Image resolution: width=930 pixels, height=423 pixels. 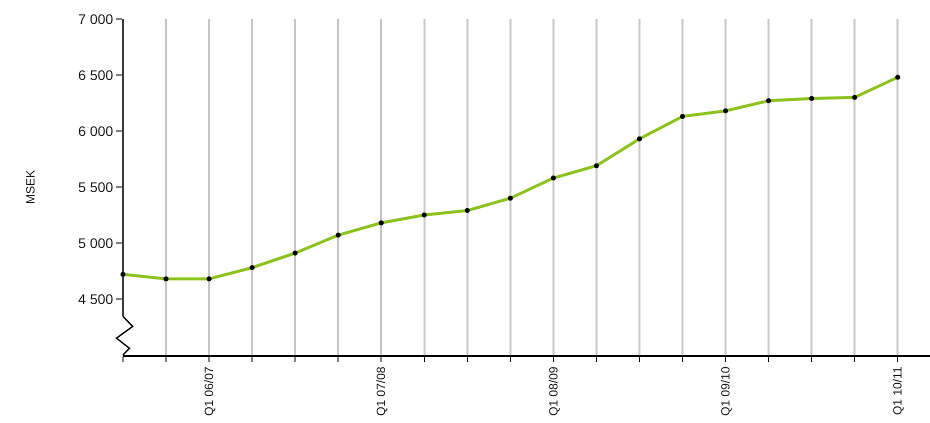 I want to click on x-tick-label: Q1 10/11, so click(x=897, y=391).